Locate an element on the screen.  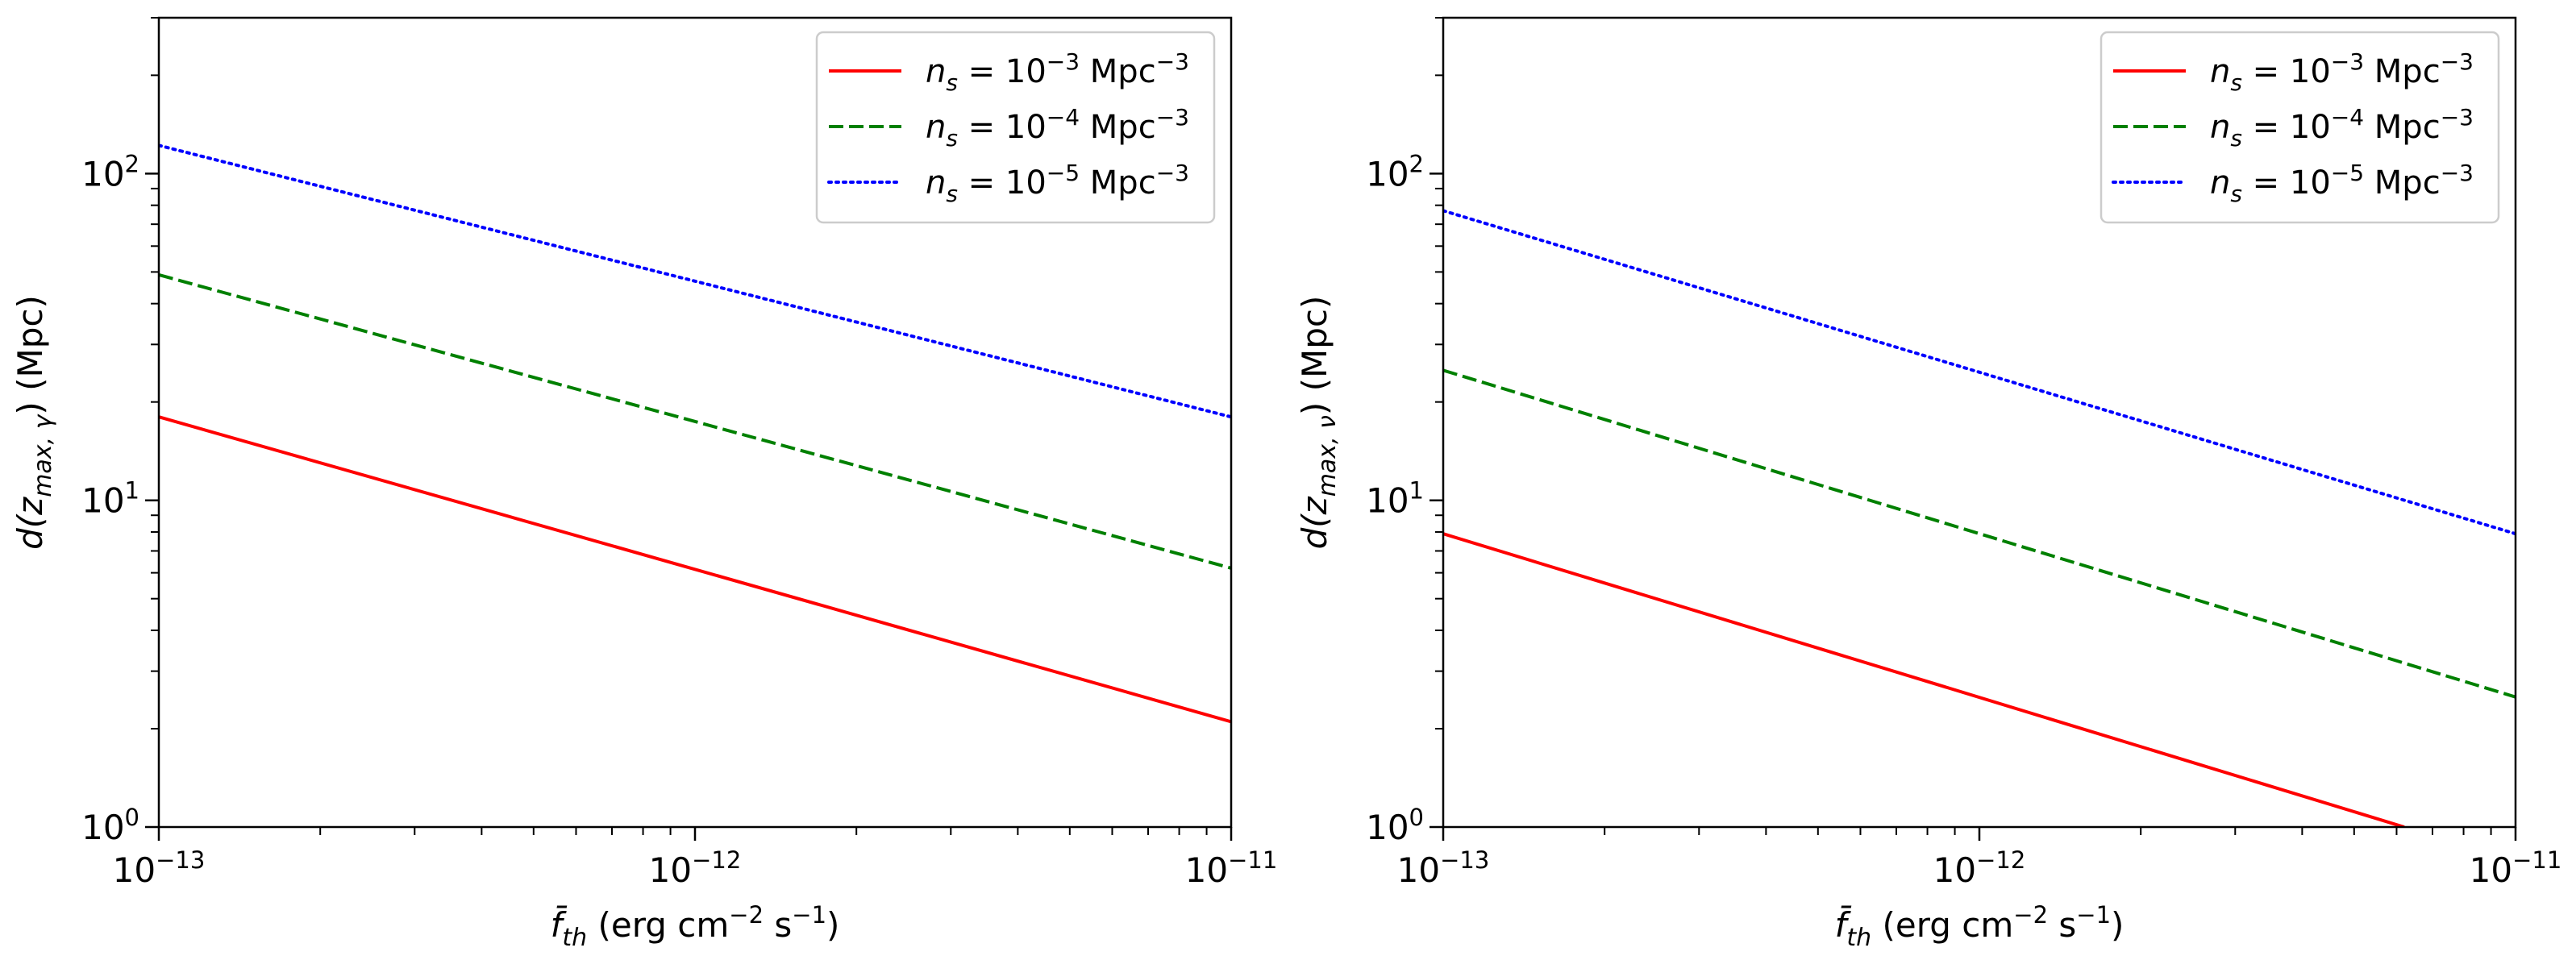
y-axis-label: d(zmax, ν) (Mpc) is located at coordinates (1319, 423).